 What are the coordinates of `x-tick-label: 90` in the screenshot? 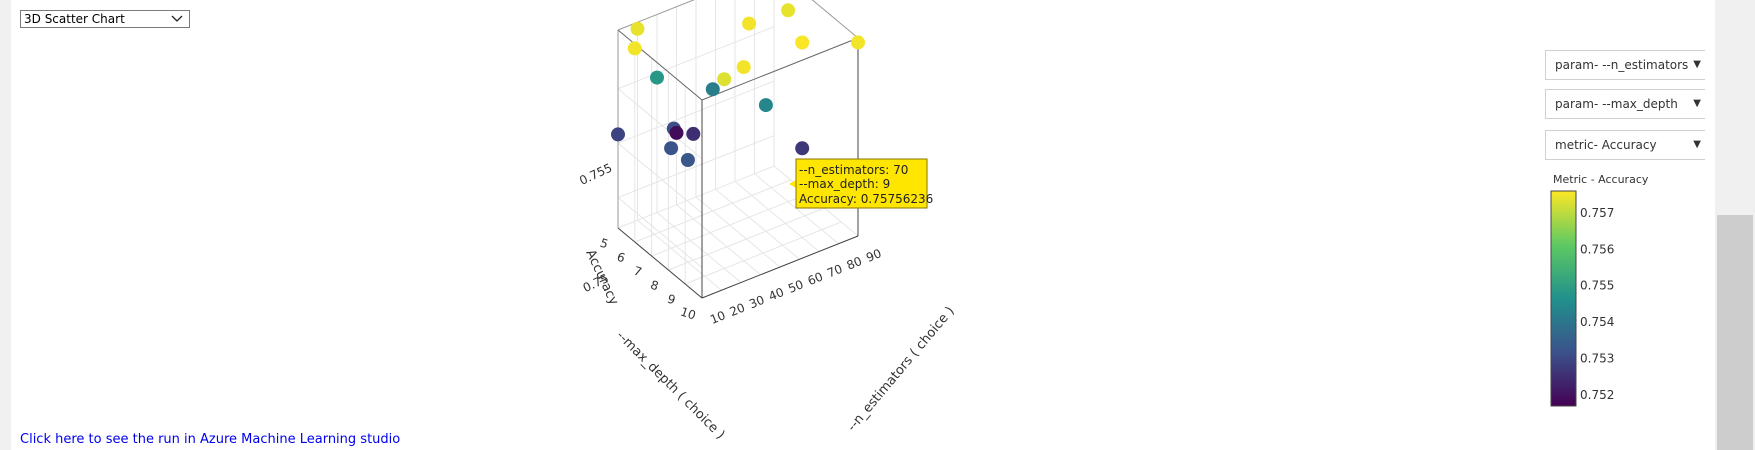 It's located at (873, 255).